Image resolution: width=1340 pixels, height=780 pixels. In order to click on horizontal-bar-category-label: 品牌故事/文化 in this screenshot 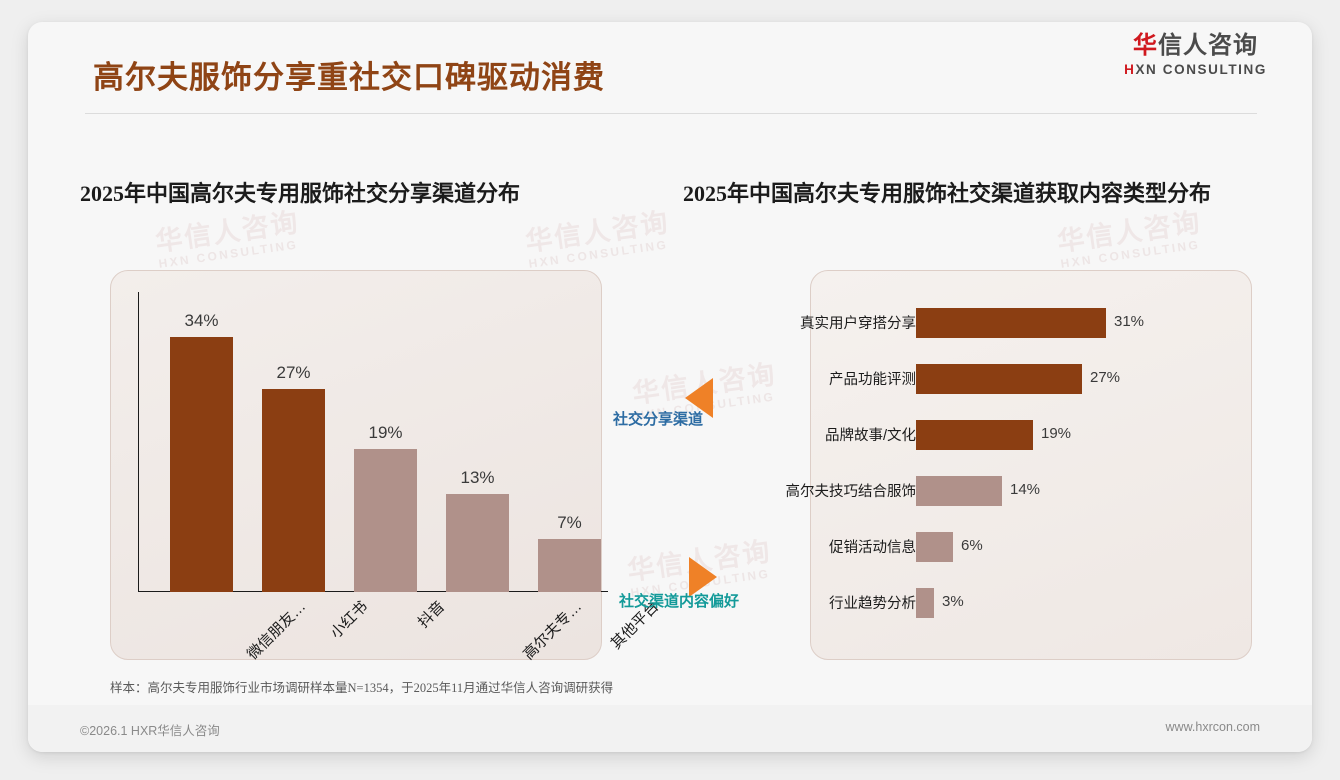, I will do `click(870, 436)`.